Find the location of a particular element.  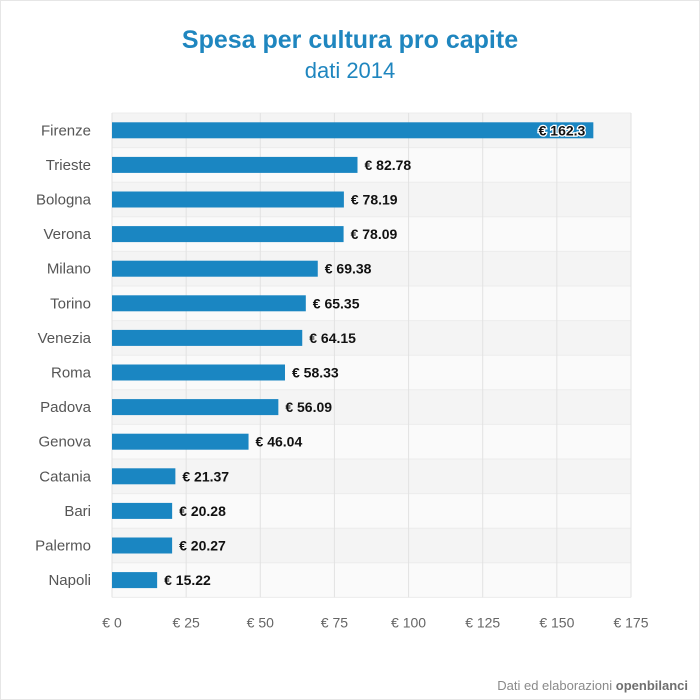

footer-text: Dati ed elaborazioni is located at coordinates (555, 685).